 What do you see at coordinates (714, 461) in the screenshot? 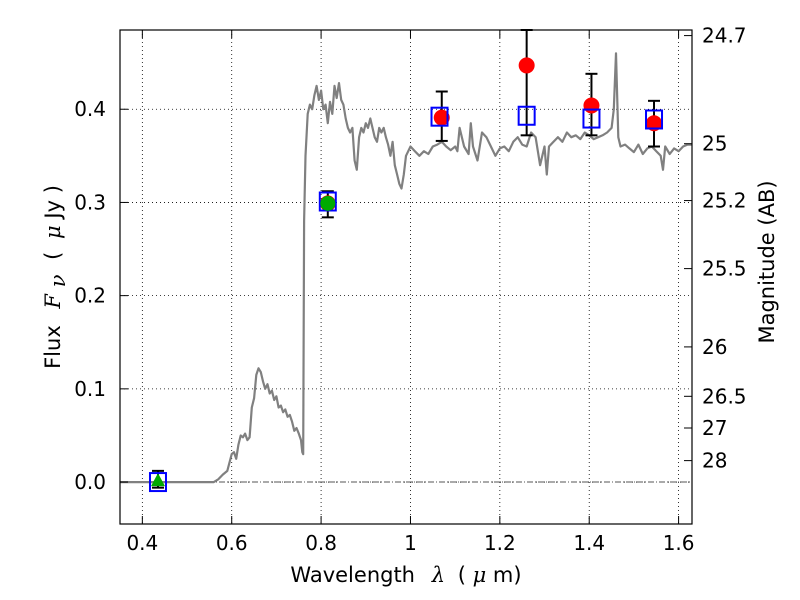
I see `y2-tick-label: 28` at bounding box center [714, 461].